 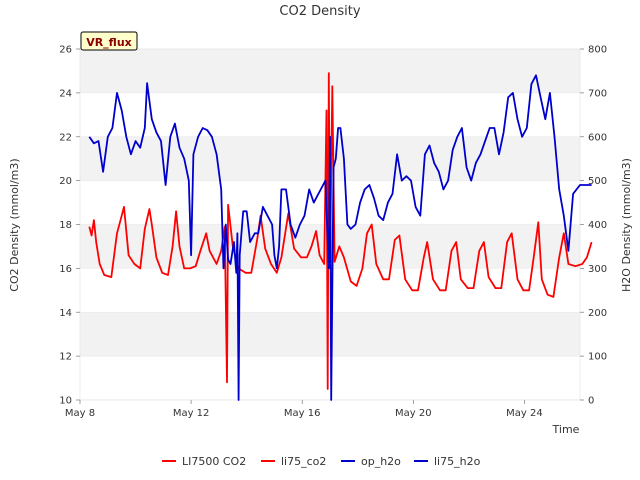 I want to click on y-right-tick-label: 500, so click(x=597, y=181).